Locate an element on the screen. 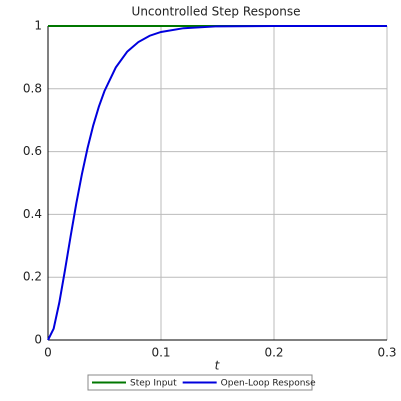  y-tick-label: 1 is located at coordinates (38, 26).